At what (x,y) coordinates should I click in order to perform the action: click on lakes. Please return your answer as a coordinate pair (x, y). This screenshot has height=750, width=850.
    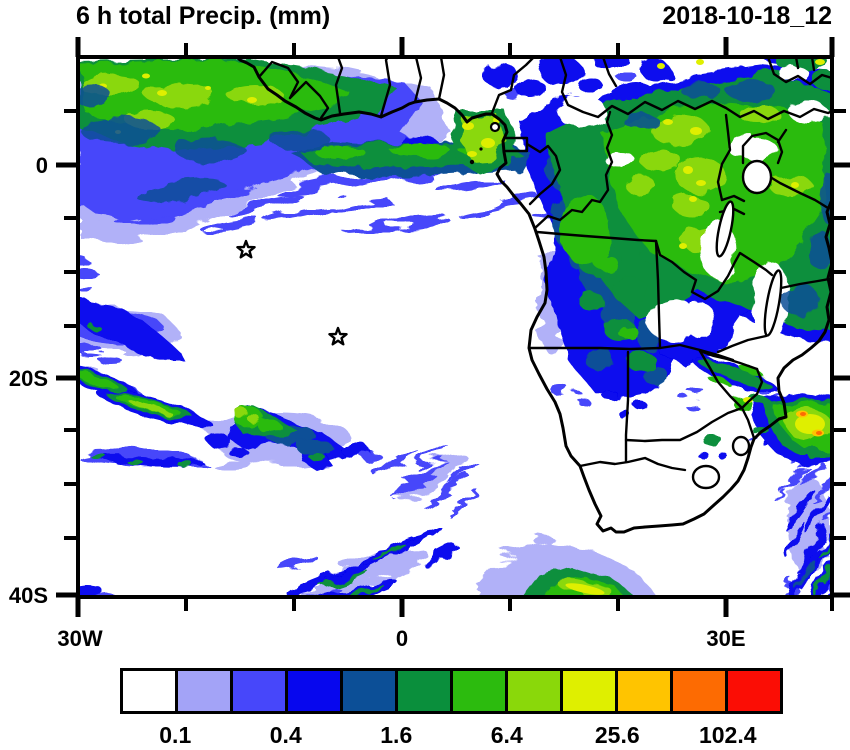
    Looking at the image, I should click on (749, 248).